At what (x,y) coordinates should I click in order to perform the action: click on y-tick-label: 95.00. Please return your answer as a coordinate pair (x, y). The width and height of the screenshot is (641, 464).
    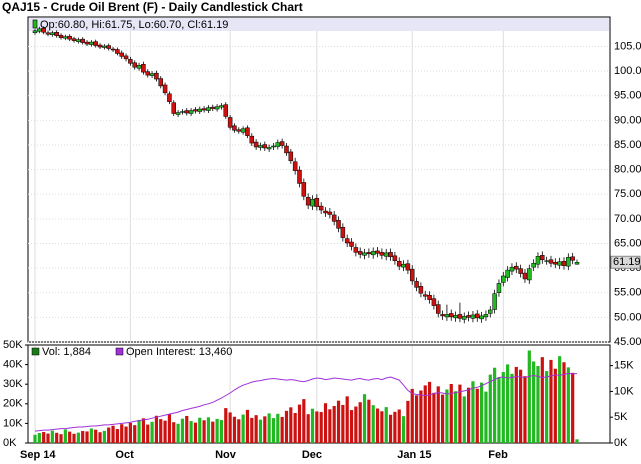
    Looking at the image, I should click on (627, 96).